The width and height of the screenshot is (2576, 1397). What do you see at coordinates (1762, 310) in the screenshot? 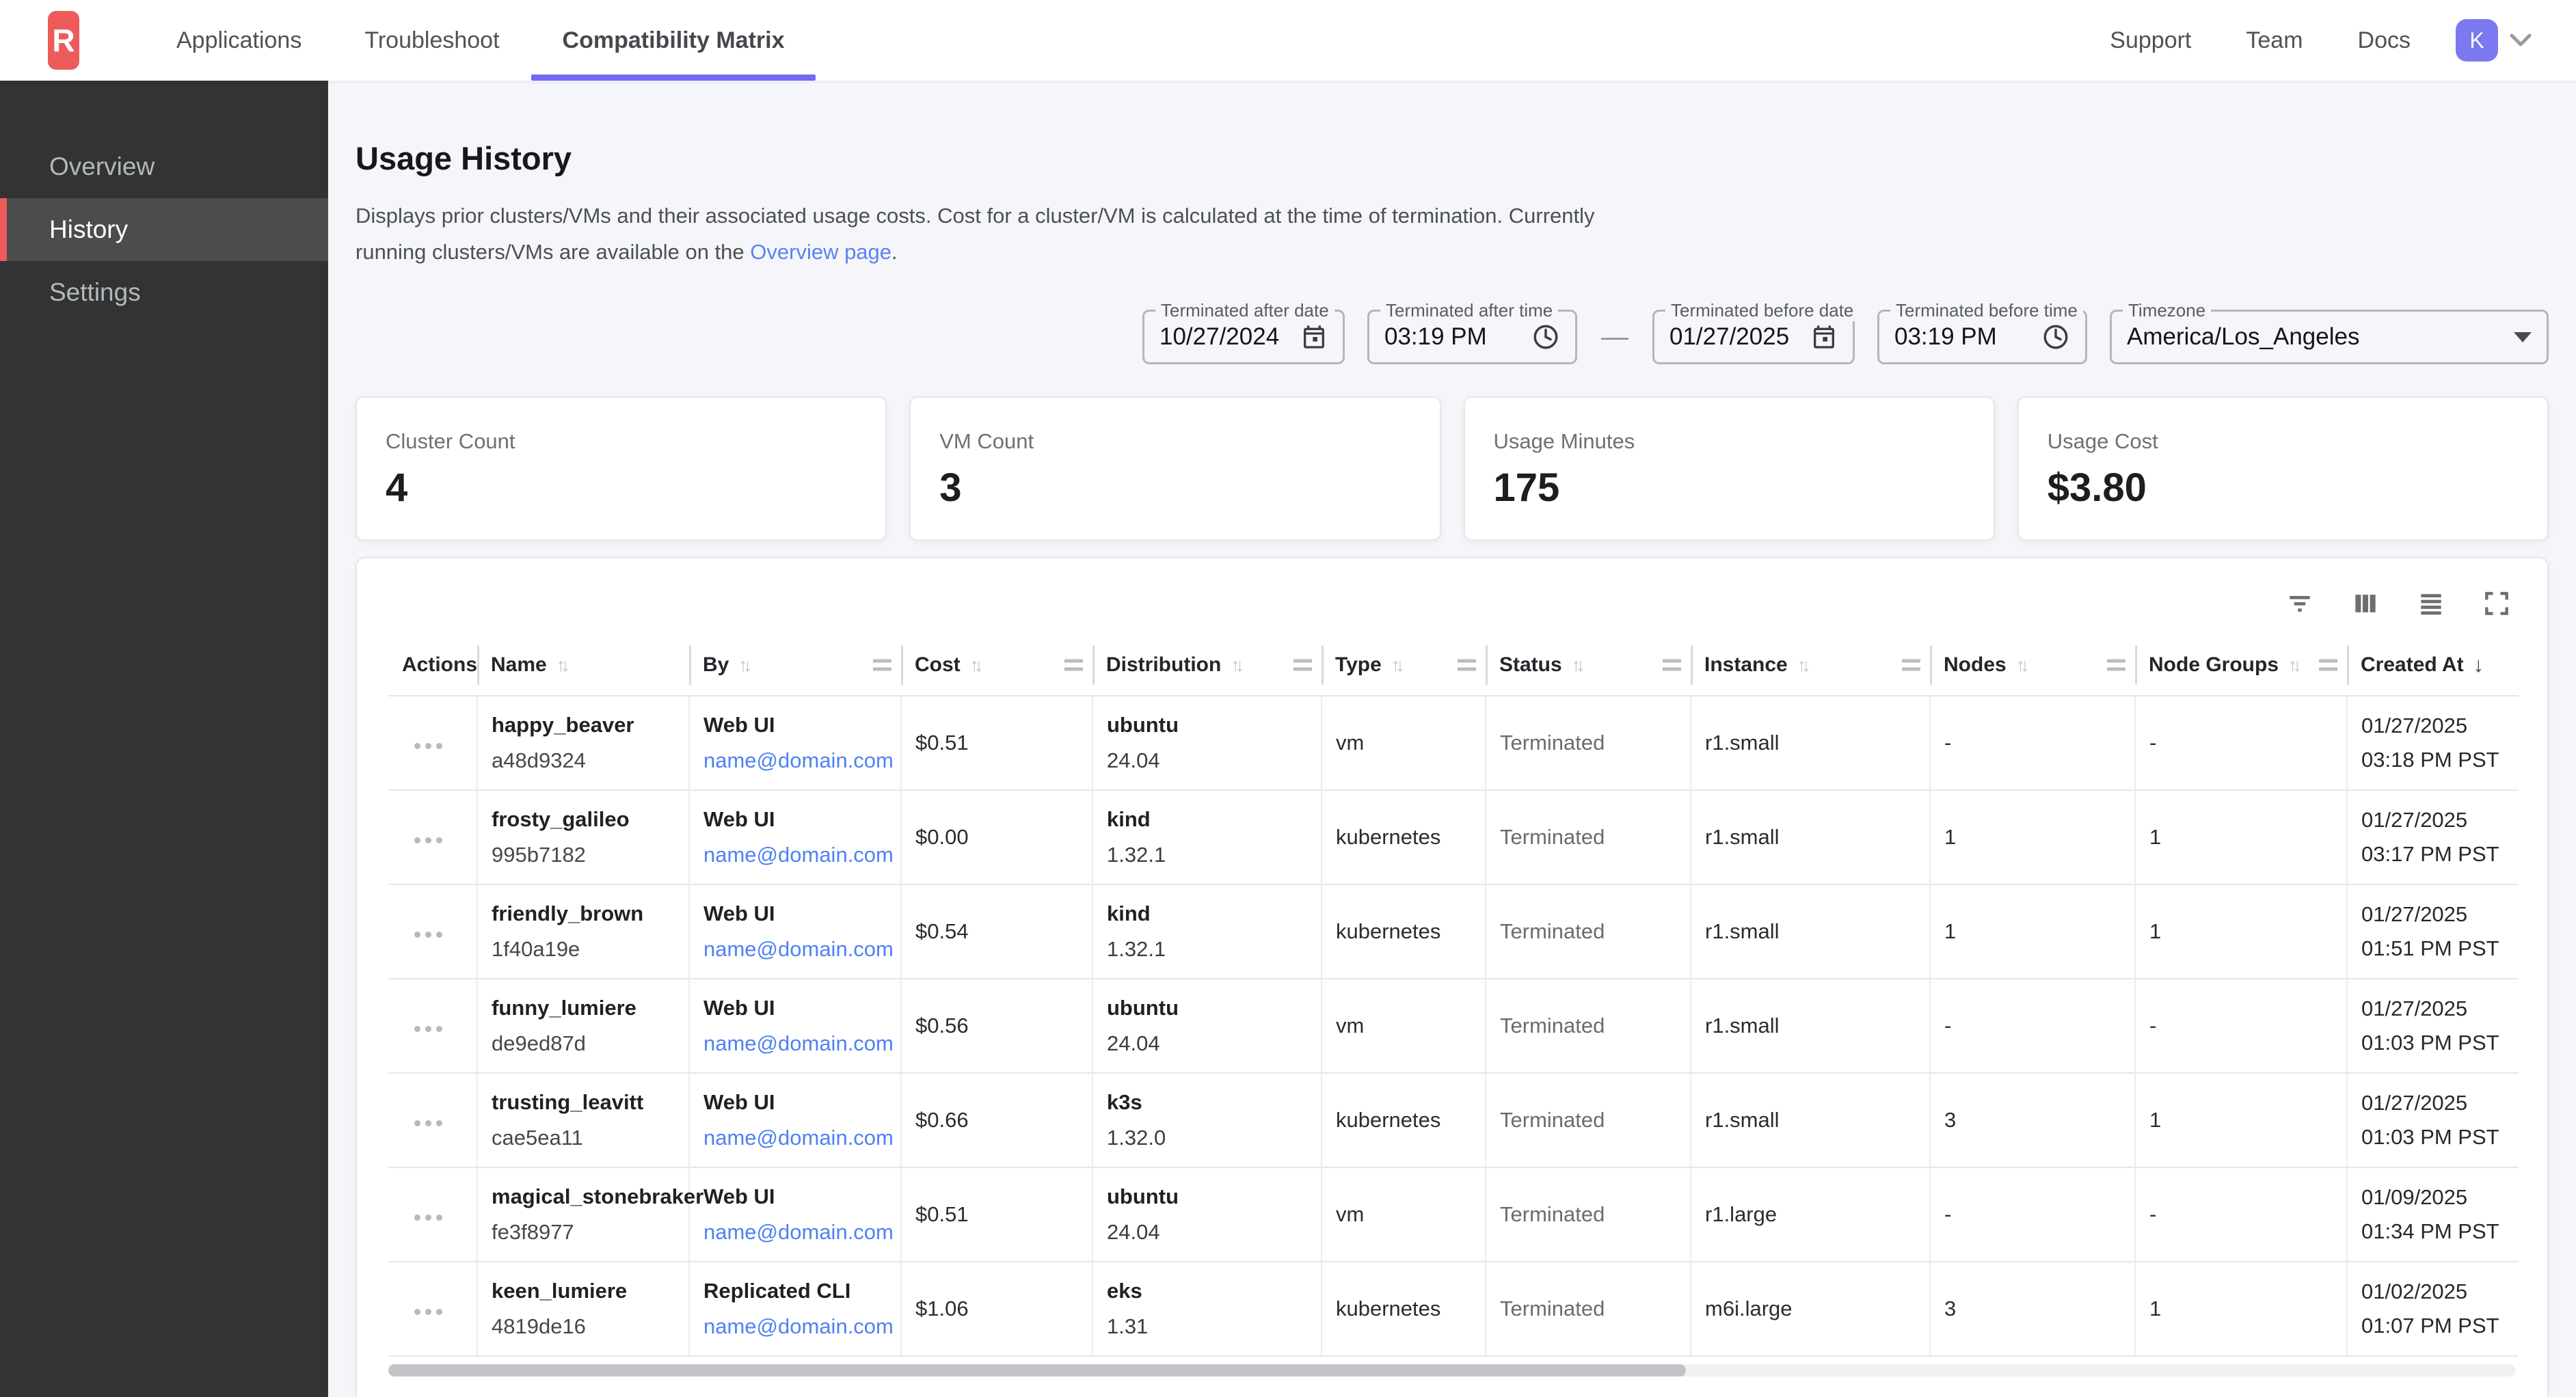
I see `terminated-before-date-label: Terminated before date` at bounding box center [1762, 310].